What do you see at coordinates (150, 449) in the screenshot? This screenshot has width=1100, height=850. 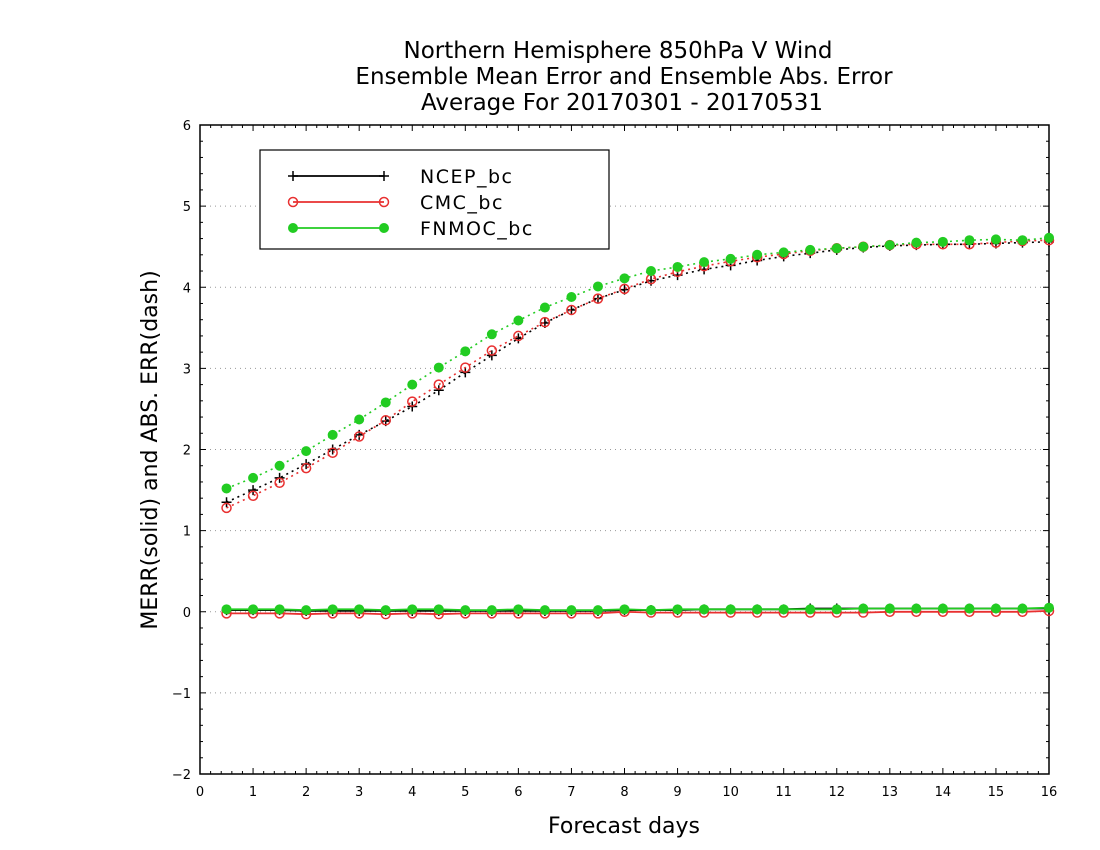 I see `y-axis-label: MERR(solid) and ABS. ERR(dash)` at bounding box center [150, 449].